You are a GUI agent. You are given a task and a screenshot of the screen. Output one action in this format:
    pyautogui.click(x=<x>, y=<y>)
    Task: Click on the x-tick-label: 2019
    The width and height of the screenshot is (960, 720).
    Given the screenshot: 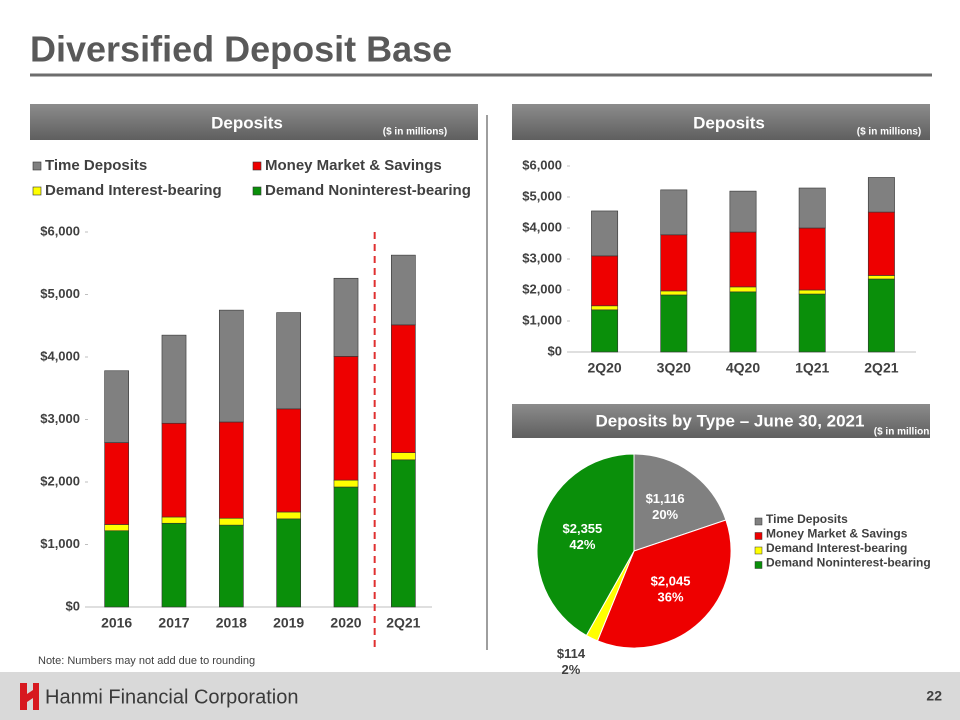 What is the action you would take?
    pyautogui.click(x=288, y=623)
    